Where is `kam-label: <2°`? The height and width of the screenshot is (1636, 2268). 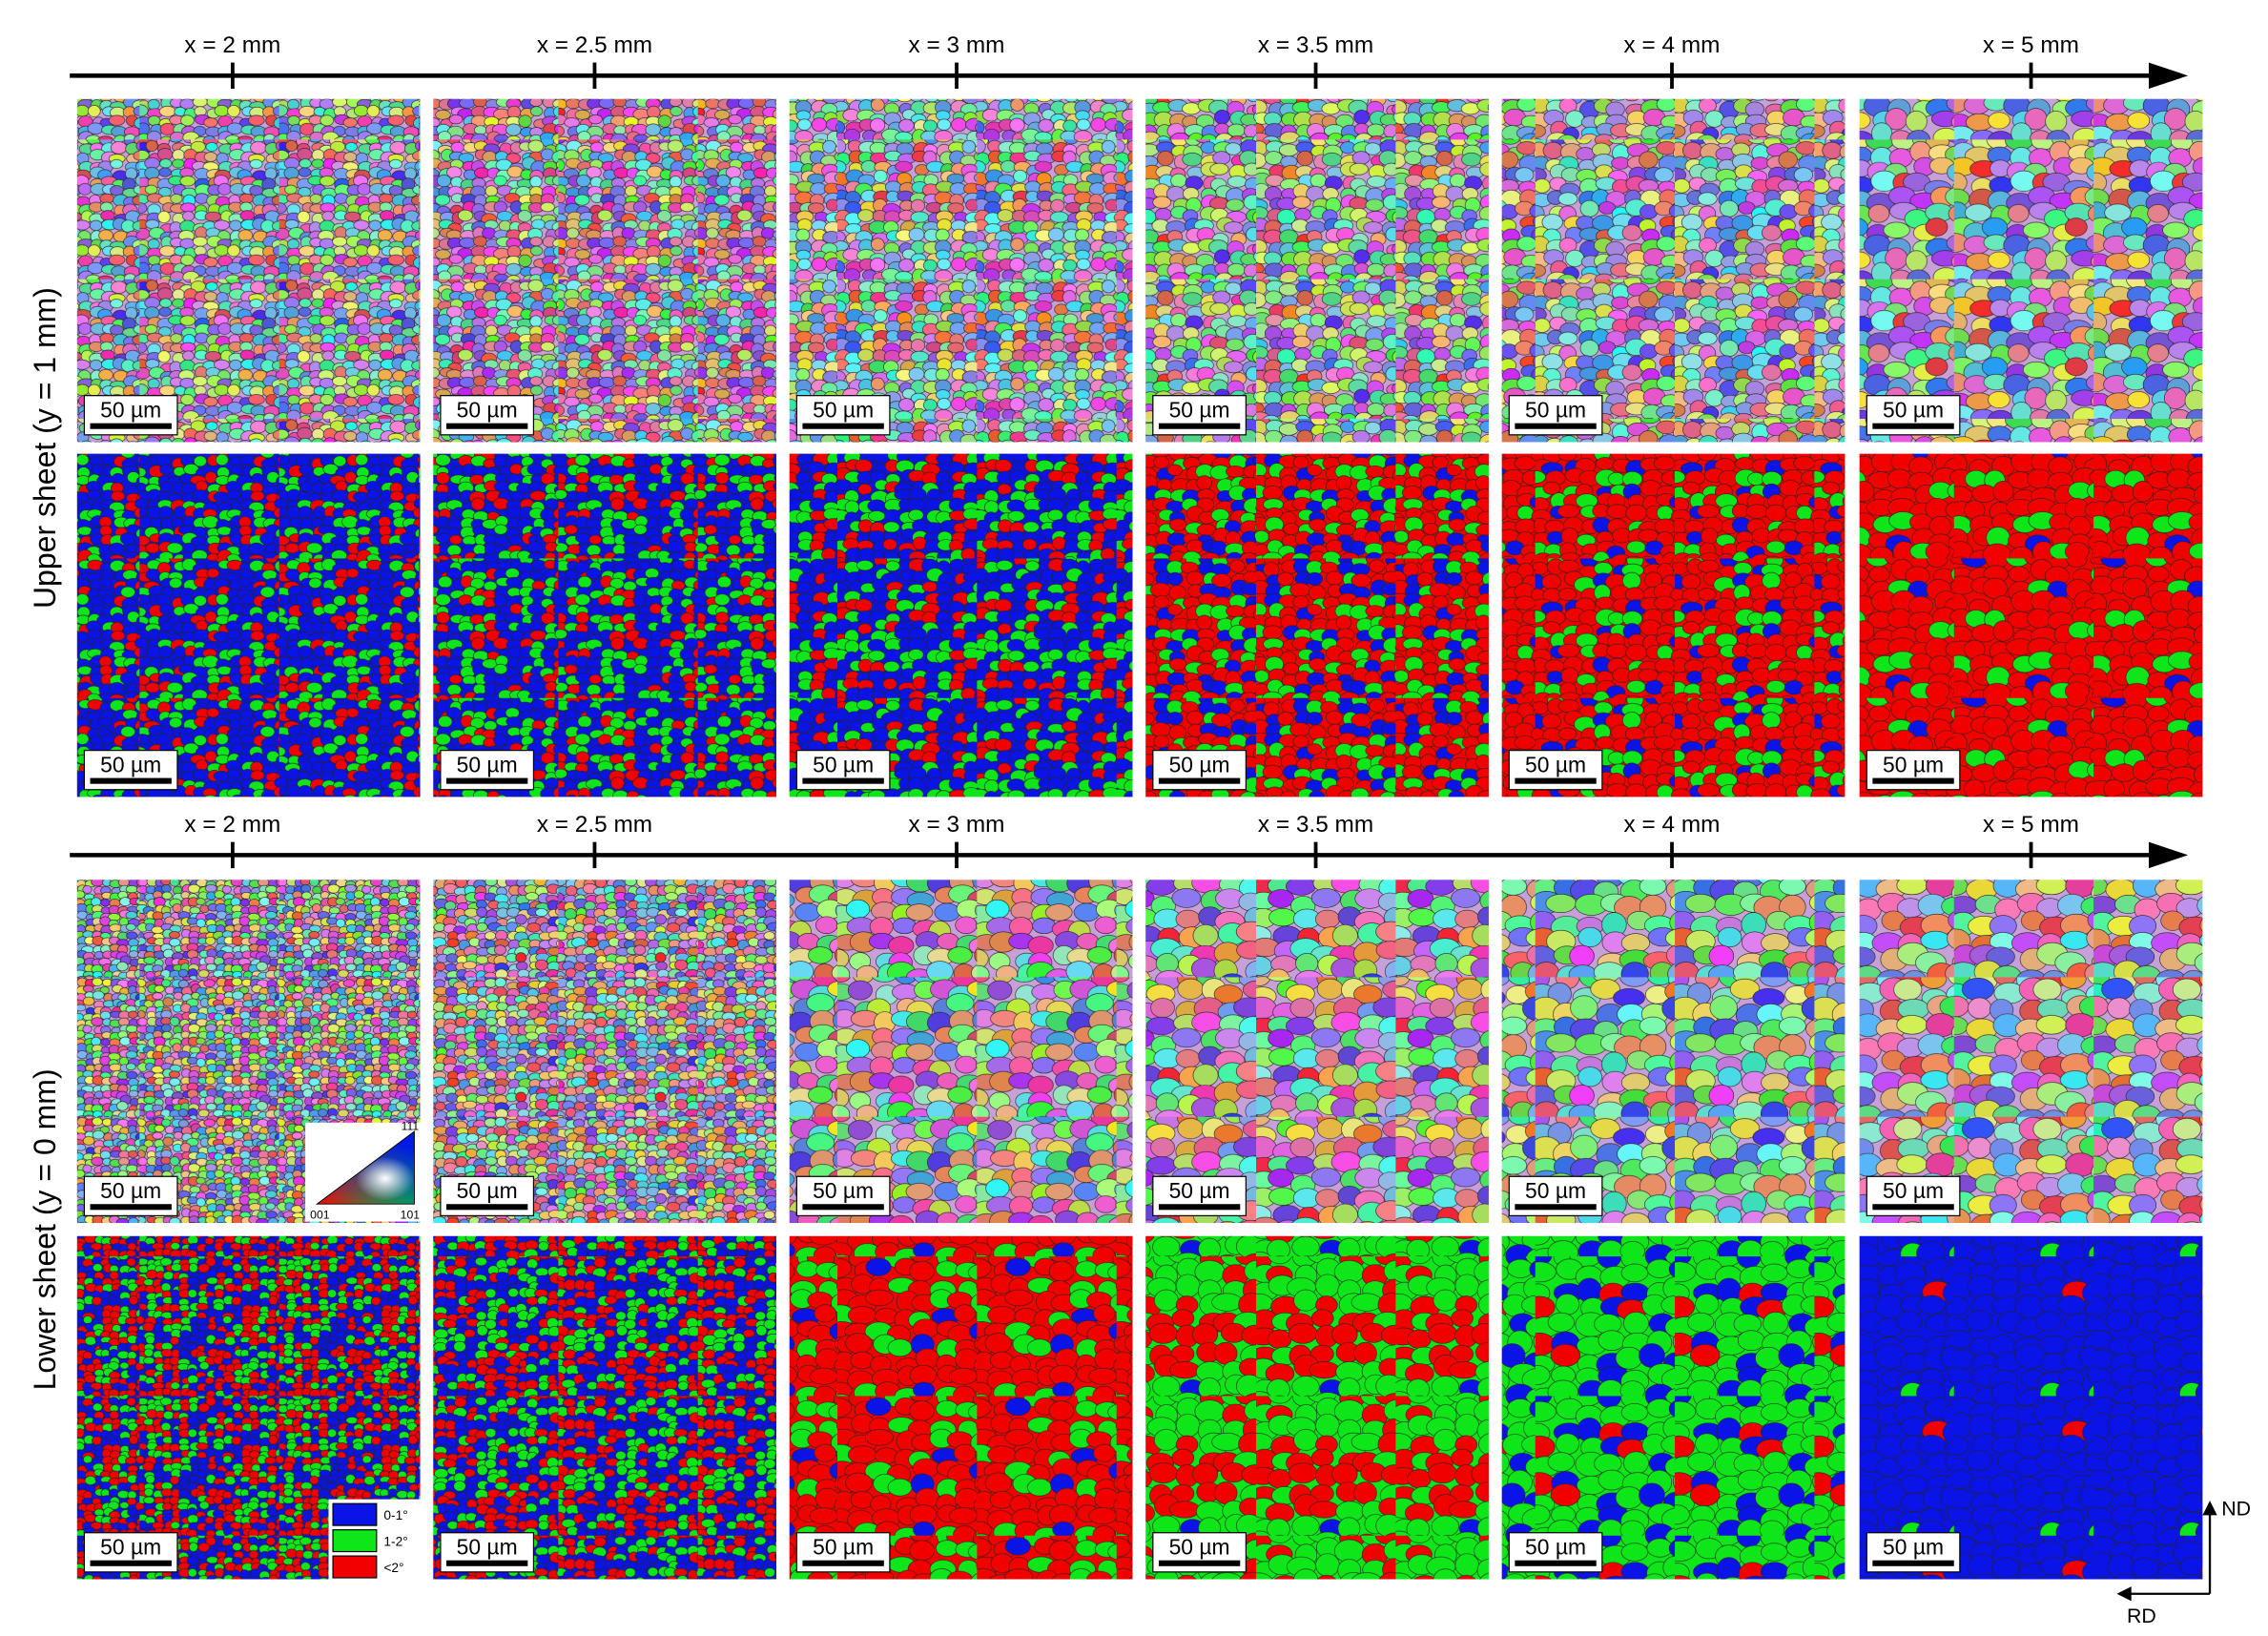 kam-label: <2° is located at coordinates (393, 1568).